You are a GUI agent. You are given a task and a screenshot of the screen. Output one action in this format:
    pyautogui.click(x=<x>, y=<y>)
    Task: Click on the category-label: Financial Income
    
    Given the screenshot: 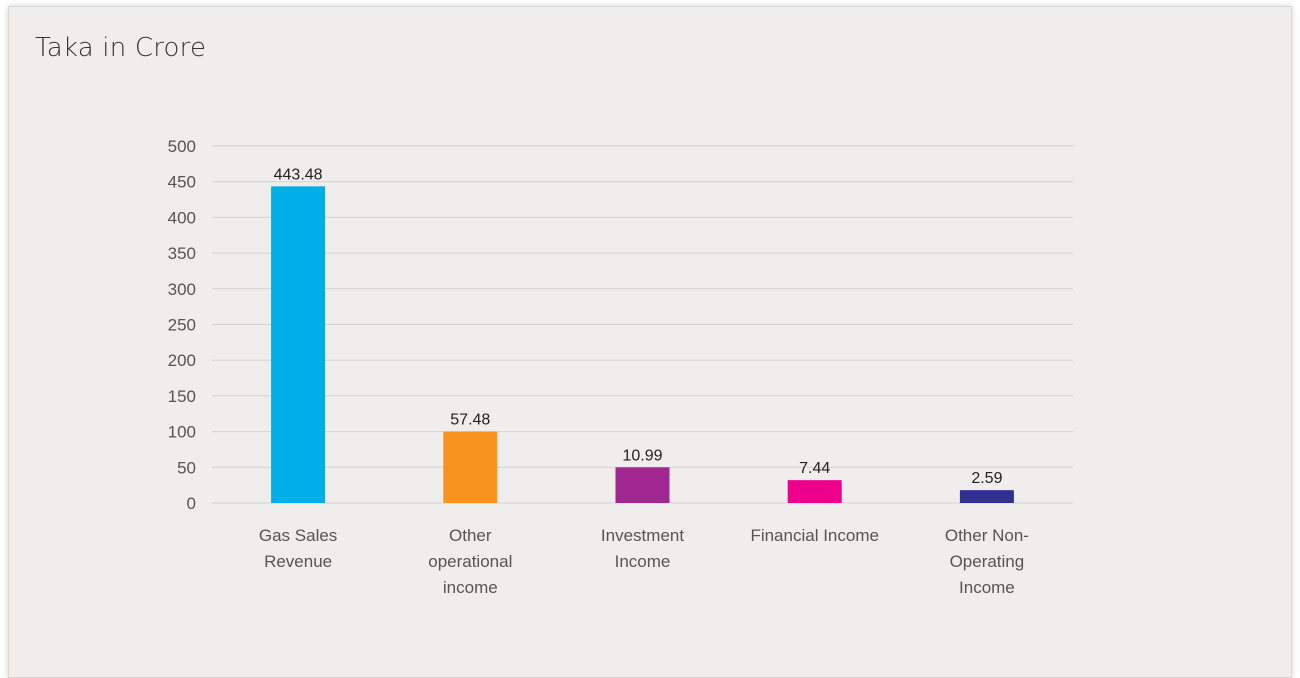 What is the action you would take?
    pyautogui.click(x=814, y=535)
    